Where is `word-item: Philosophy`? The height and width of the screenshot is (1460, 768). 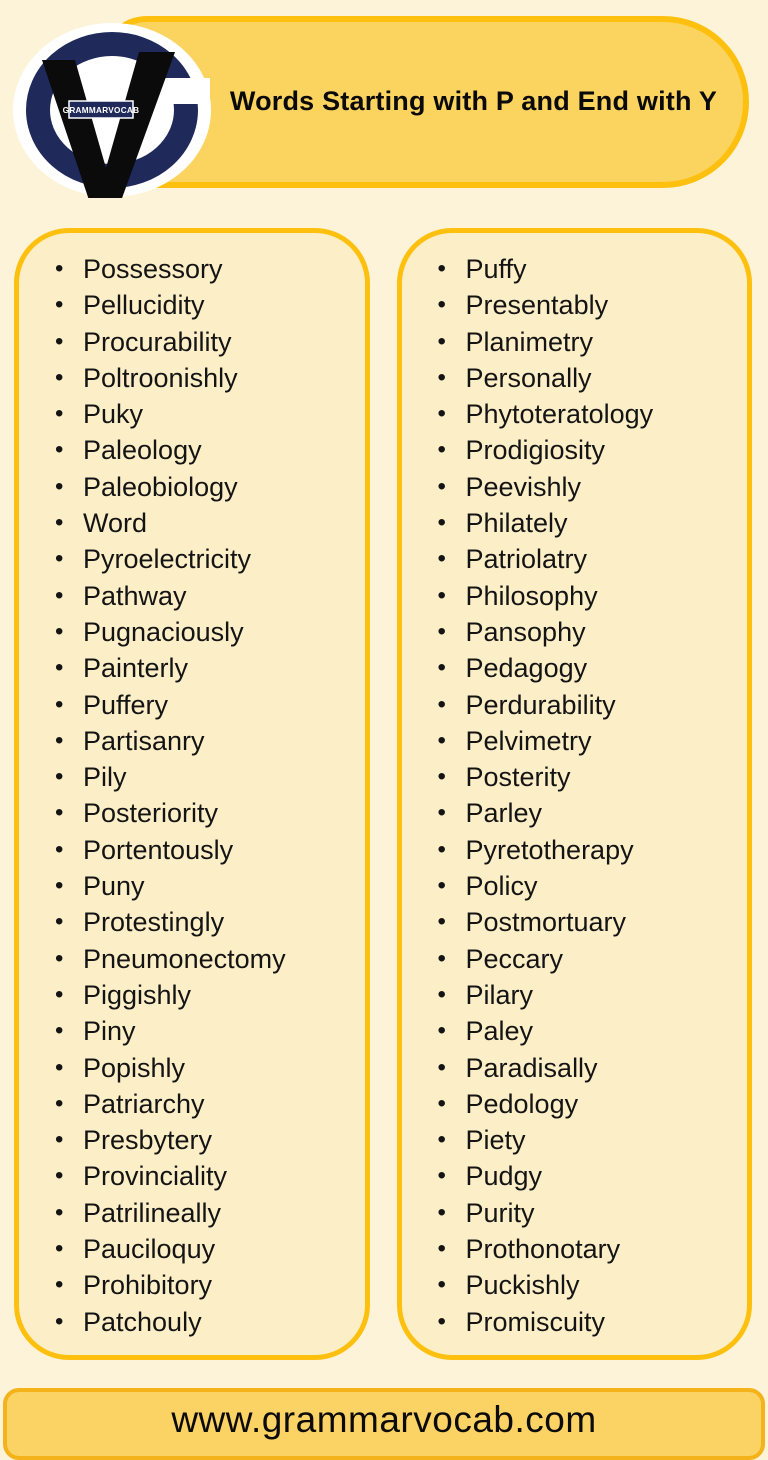 word-item: Philosophy is located at coordinates (571, 596).